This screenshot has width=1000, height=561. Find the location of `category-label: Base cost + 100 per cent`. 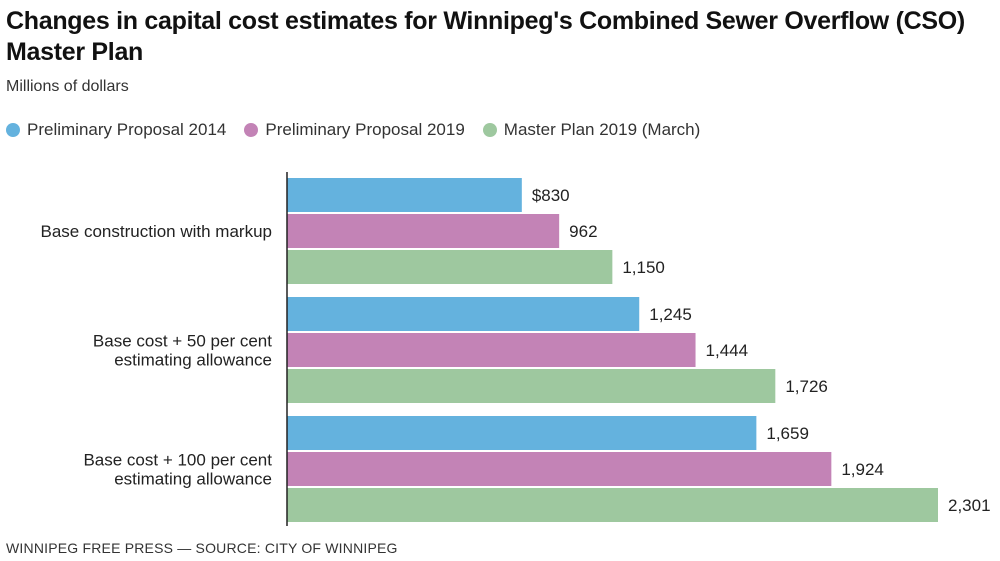

category-label: Base cost + 100 per cent is located at coordinates (177, 460).